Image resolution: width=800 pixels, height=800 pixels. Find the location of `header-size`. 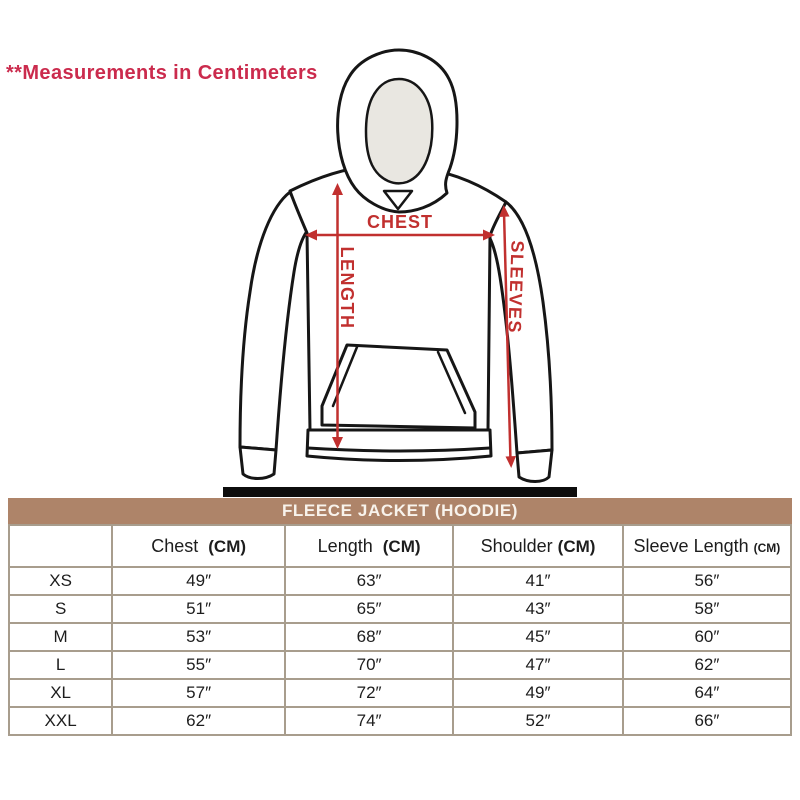

header-size is located at coordinates (60, 546).